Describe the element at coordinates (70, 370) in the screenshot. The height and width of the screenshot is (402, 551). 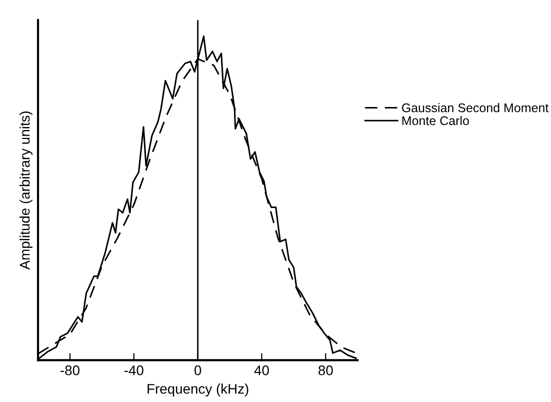
I see `x-tick-label: -80` at that location.